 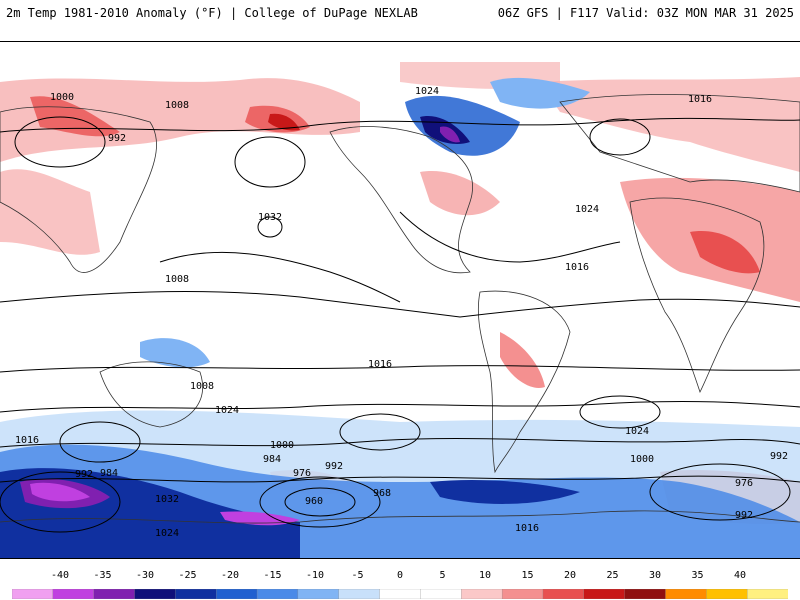 I want to click on colorbar-tick-labels: -40 -35 -30 -25 -20 -15 -10 -5 0 5 10 15 20 25 30 35 40, so click(x=400, y=576).